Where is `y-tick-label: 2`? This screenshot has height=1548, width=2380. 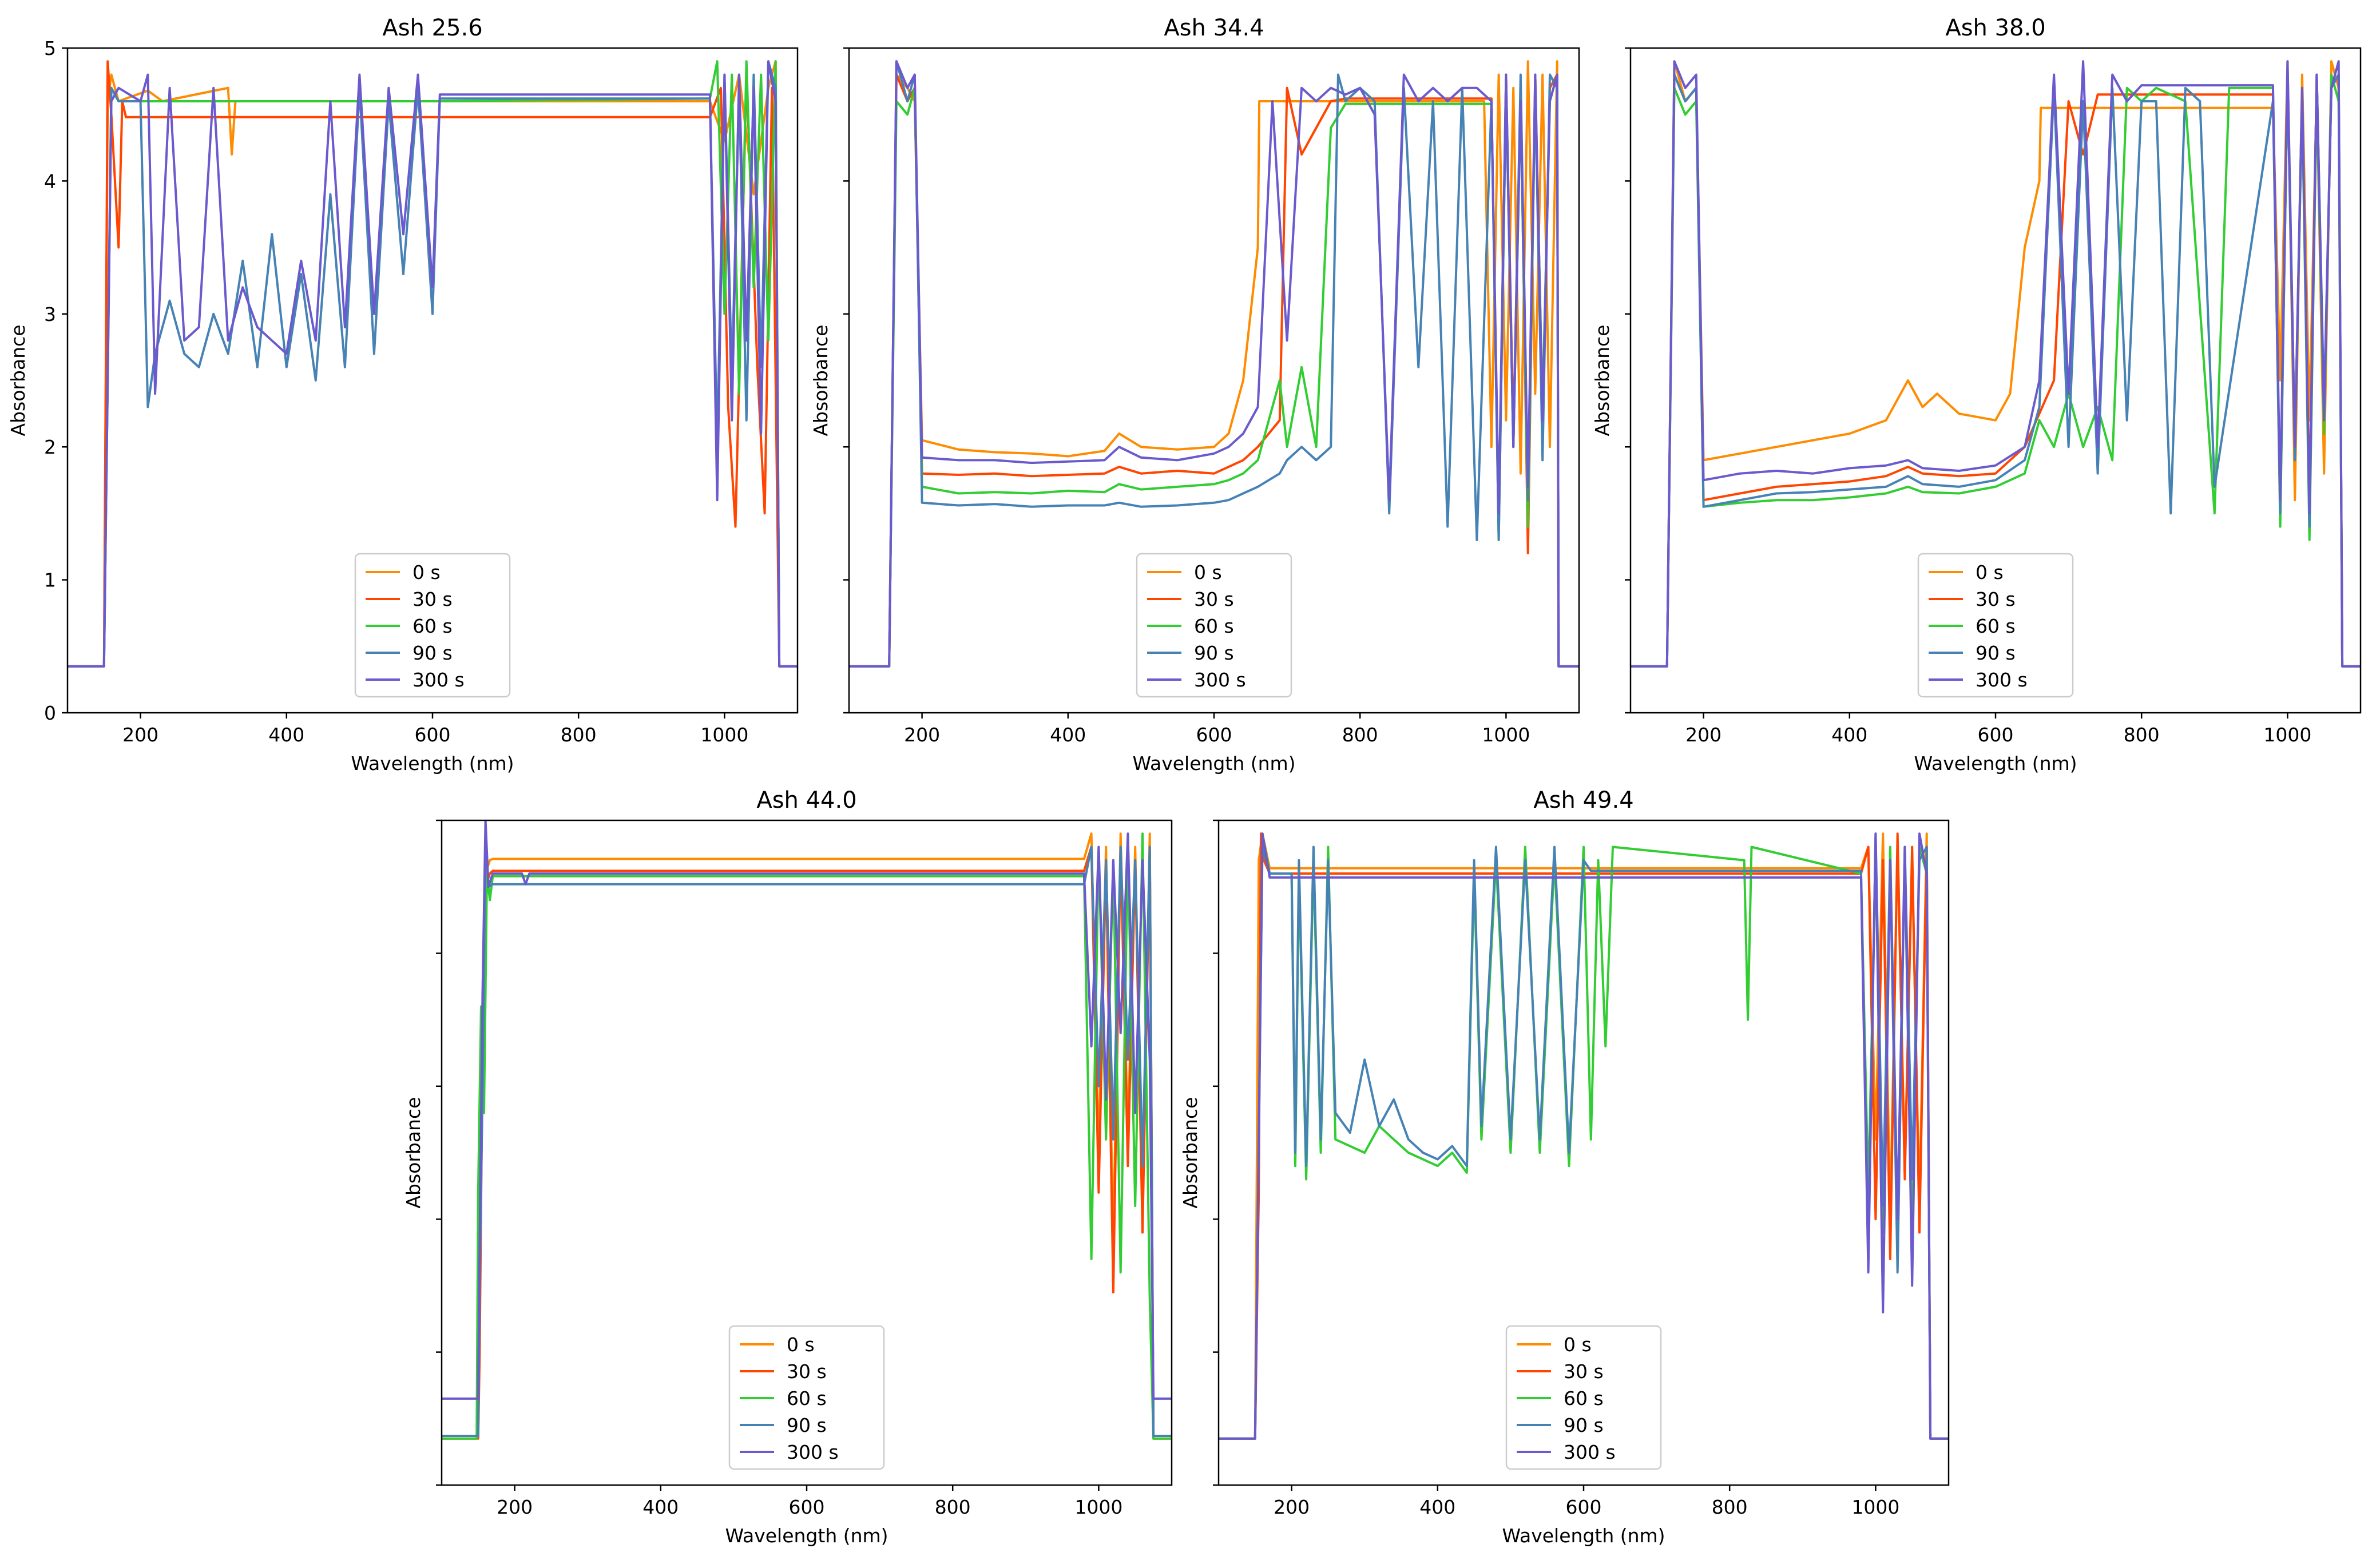
y-tick-label: 2 is located at coordinates (50, 447).